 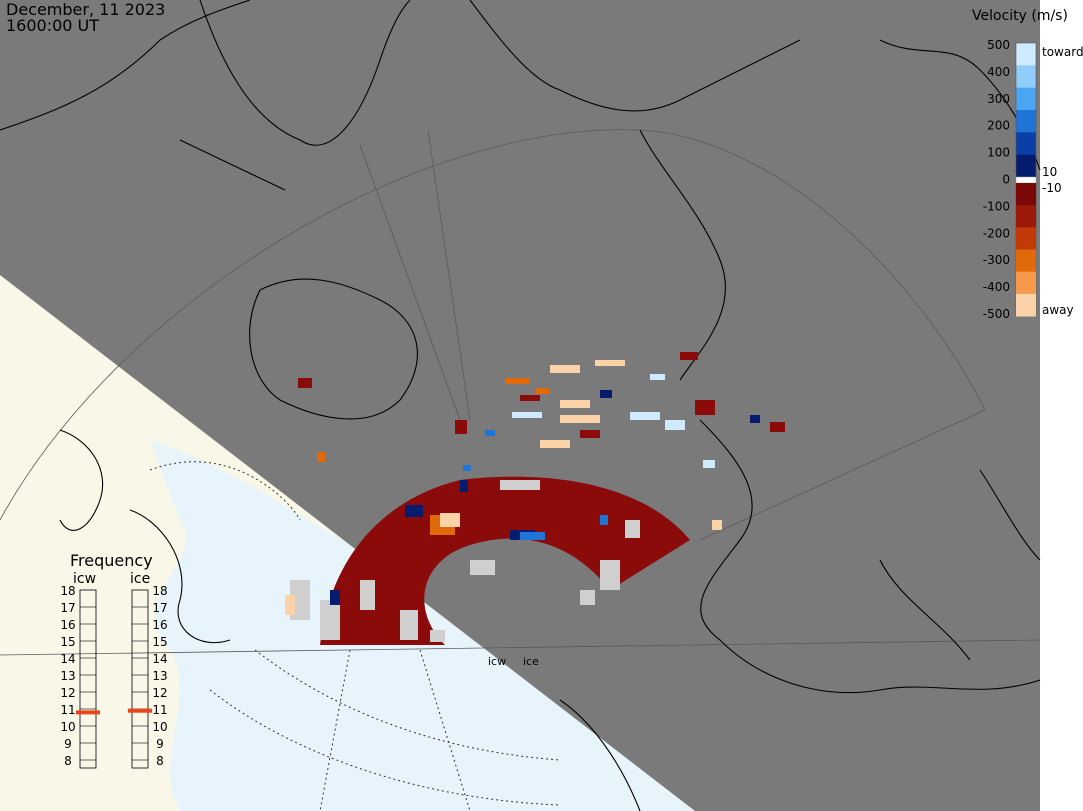 I want to click on colorbar-tick-label: -100, so click(x=996, y=206).